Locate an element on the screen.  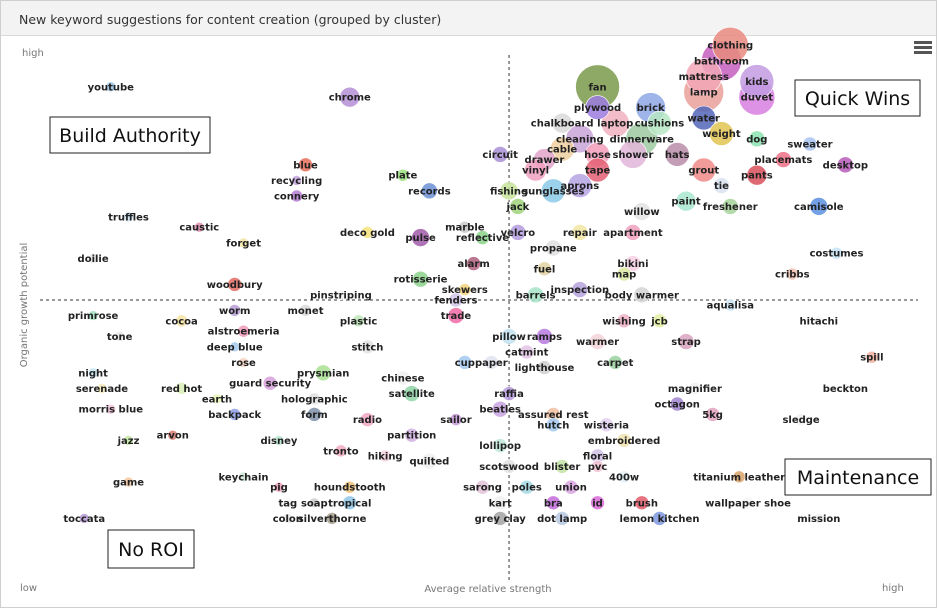
hamburger-icon is located at coordinates (923, 48).